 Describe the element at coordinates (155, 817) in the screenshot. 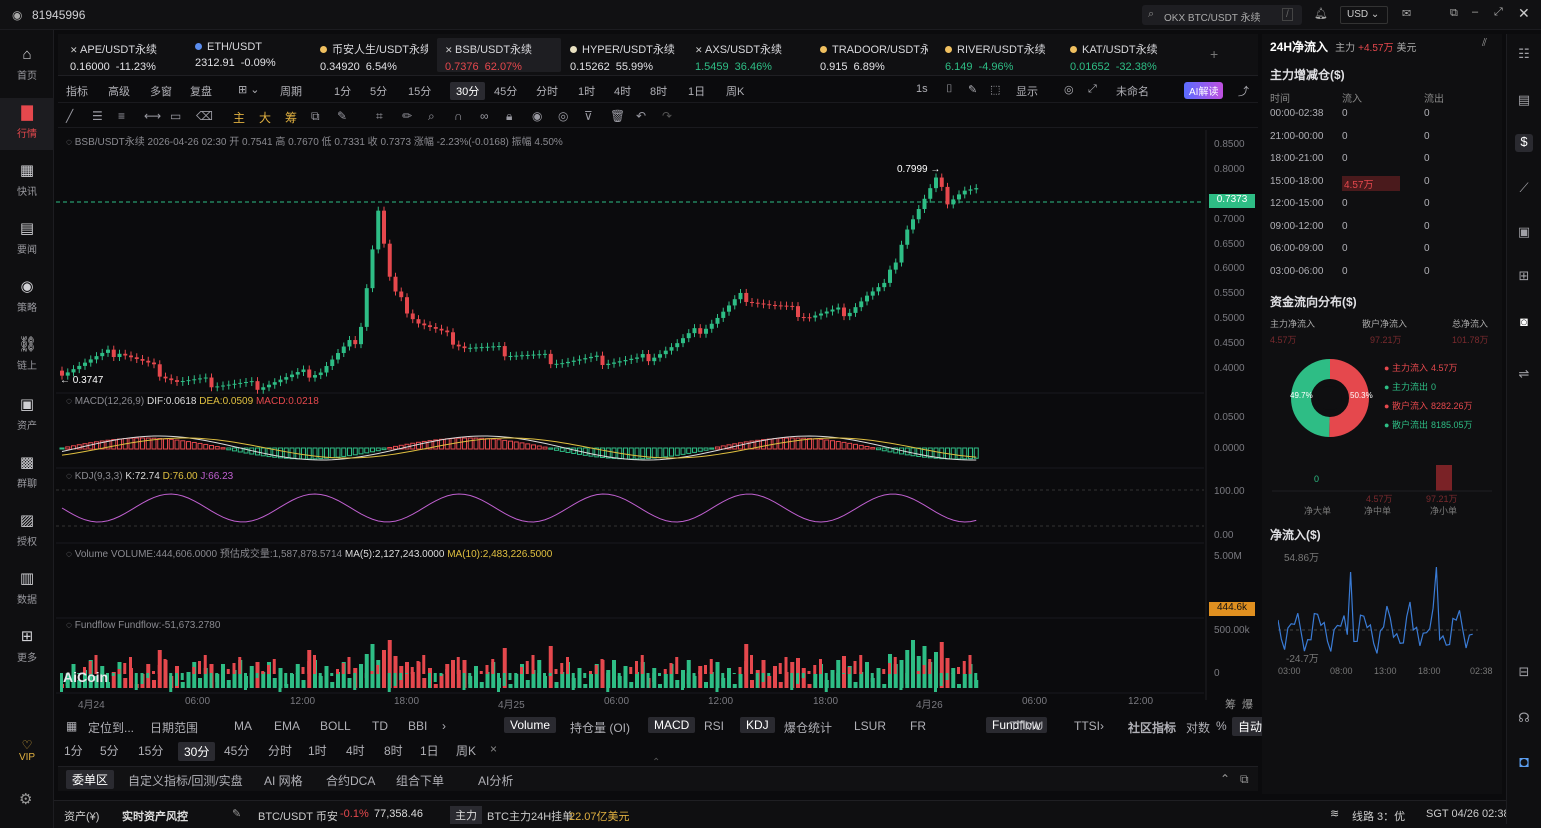

I see `risk-label: 实时资产风控` at that location.